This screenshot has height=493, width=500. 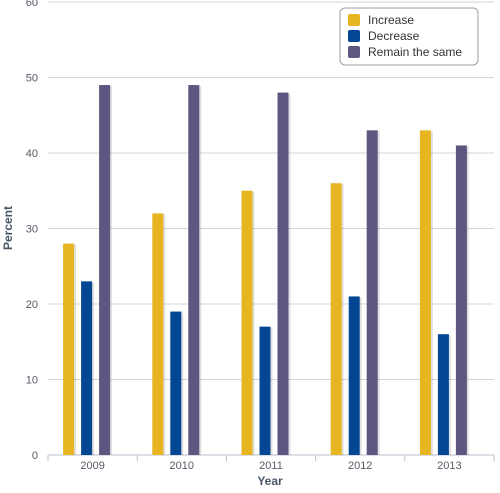 I want to click on legend-box, so click(x=409, y=36).